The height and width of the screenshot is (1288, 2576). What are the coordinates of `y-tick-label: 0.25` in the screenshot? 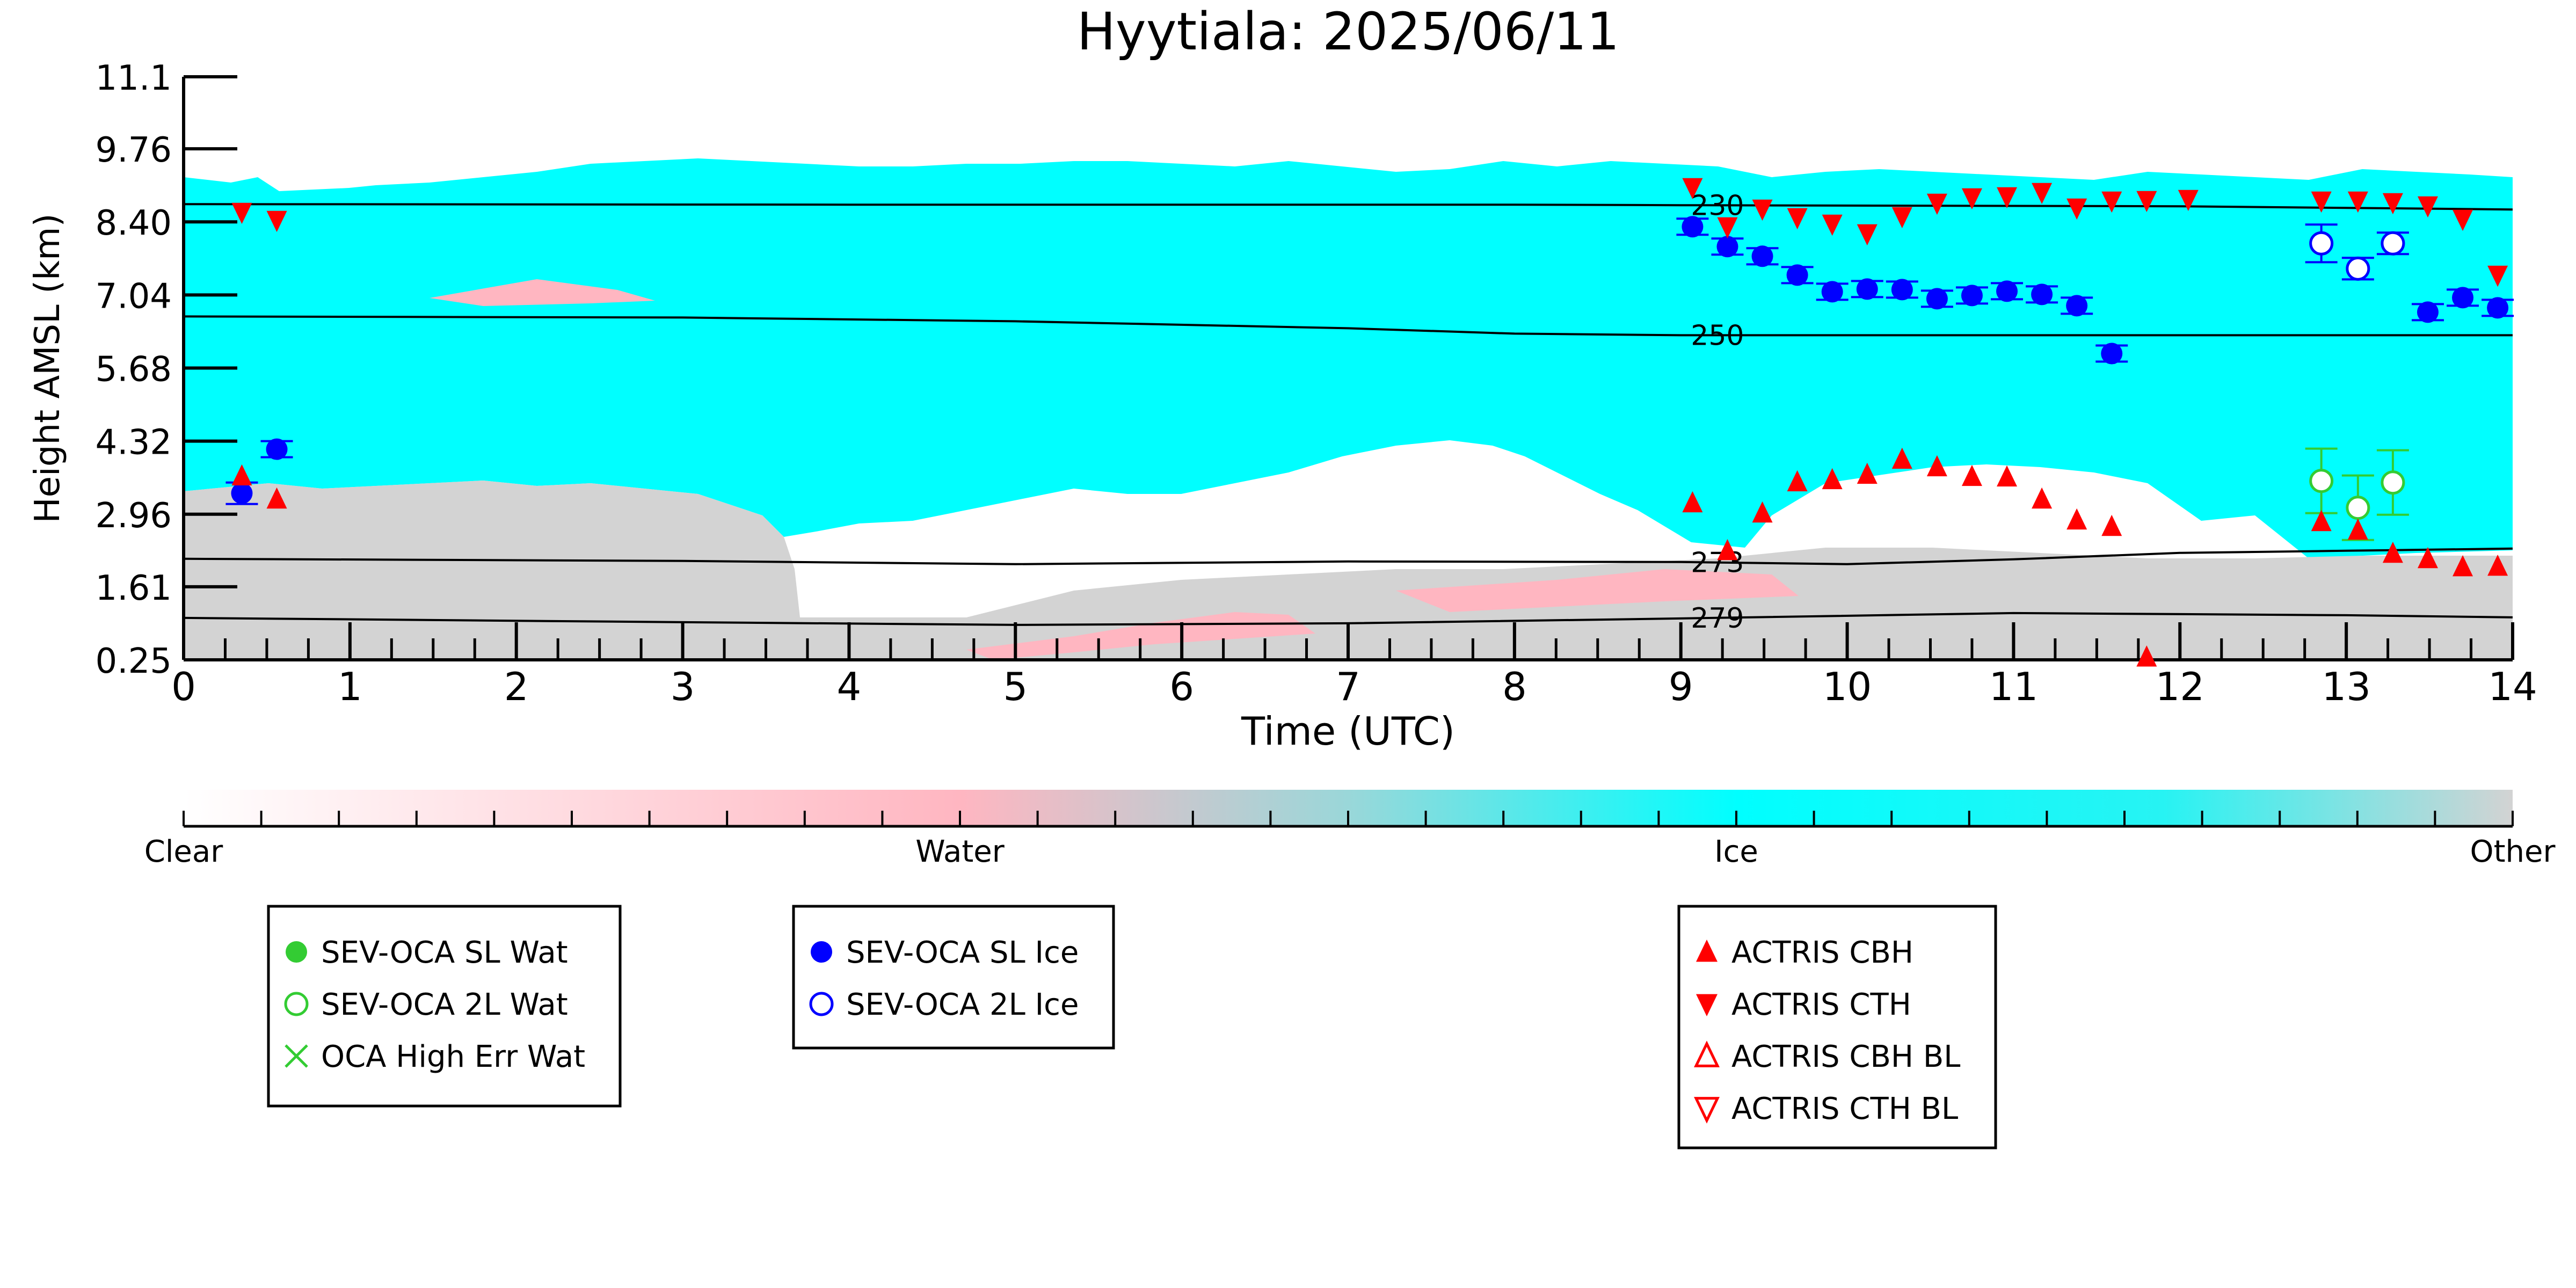 It's located at (134, 661).